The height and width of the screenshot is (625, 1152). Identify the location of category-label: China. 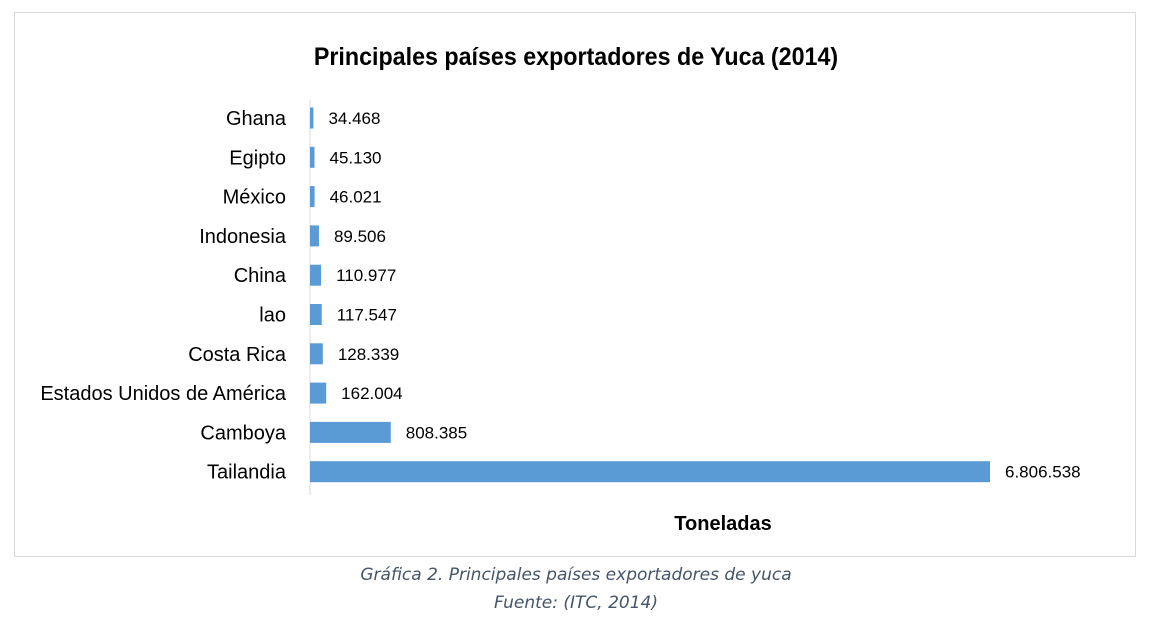
(260, 276).